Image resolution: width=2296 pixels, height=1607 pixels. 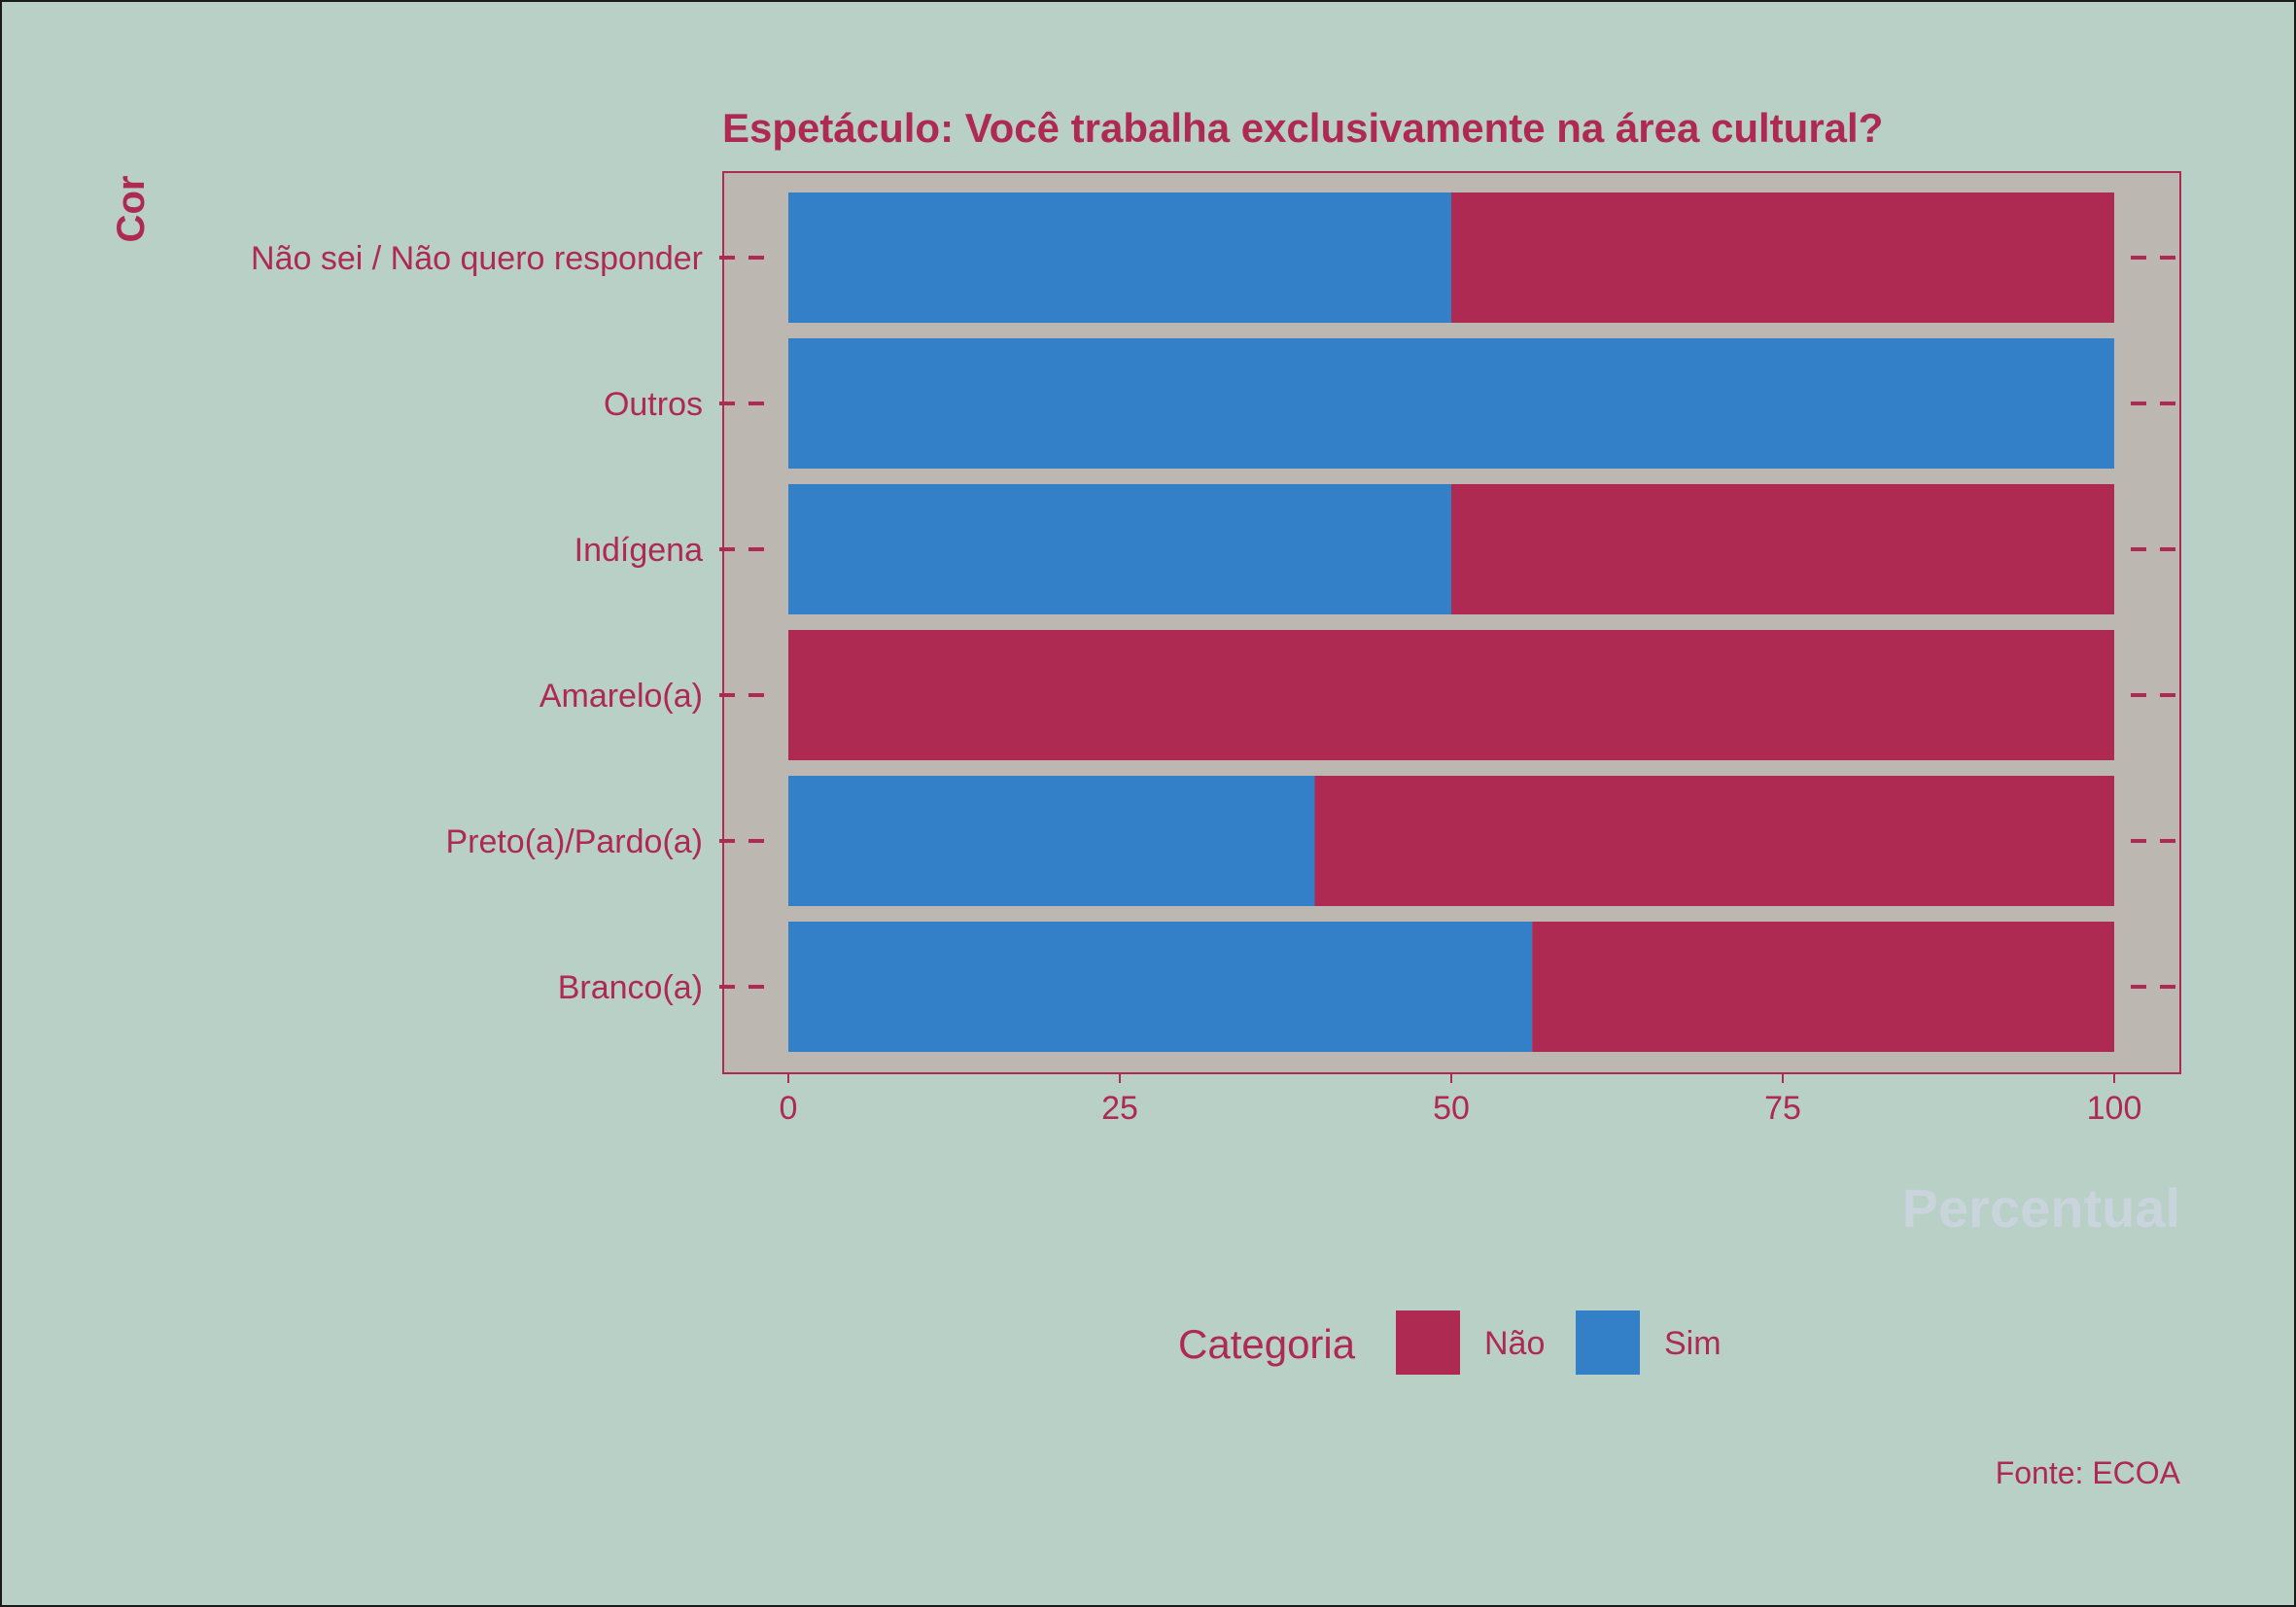 I want to click on y-axis-title: Cor, so click(x=131, y=209).